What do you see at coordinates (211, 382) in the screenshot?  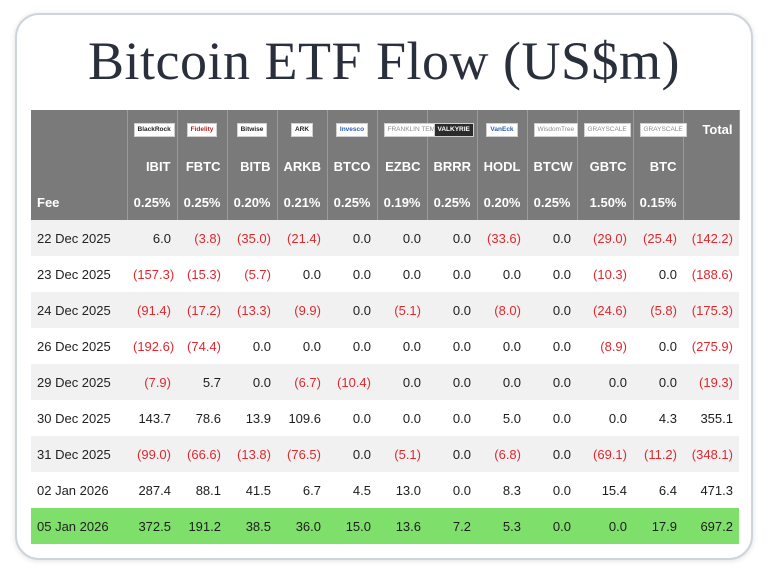 I see `flow-value: 5.7` at bounding box center [211, 382].